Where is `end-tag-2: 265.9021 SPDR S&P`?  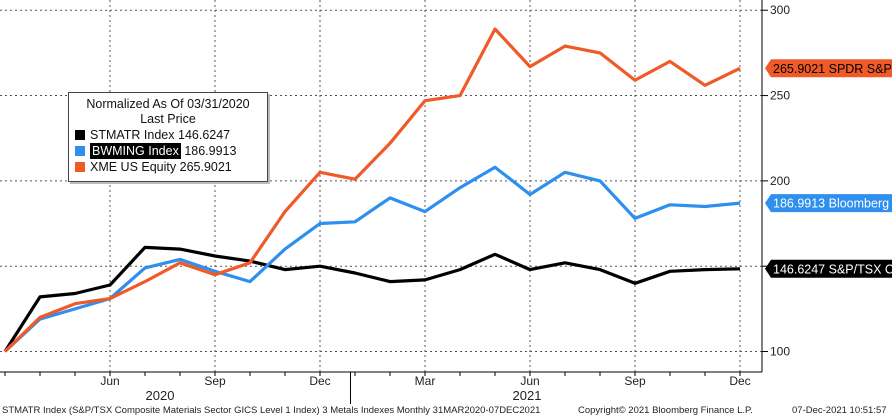 end-tag-2: 265.9021 SPDR S&P is located at coordinates (828, 68).